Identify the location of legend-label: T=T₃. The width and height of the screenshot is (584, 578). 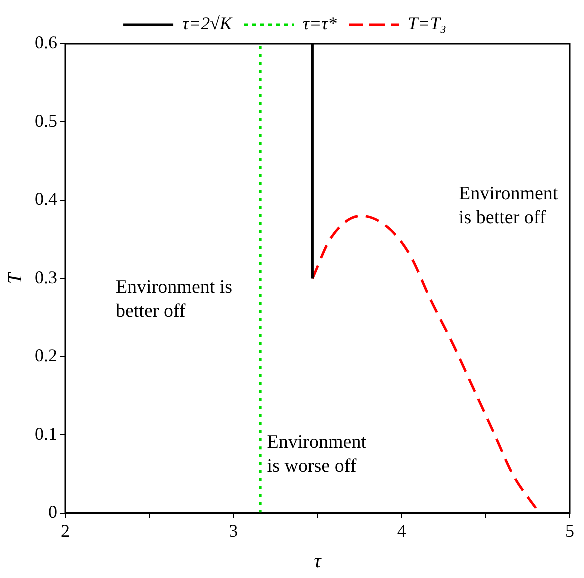
(427, 24).